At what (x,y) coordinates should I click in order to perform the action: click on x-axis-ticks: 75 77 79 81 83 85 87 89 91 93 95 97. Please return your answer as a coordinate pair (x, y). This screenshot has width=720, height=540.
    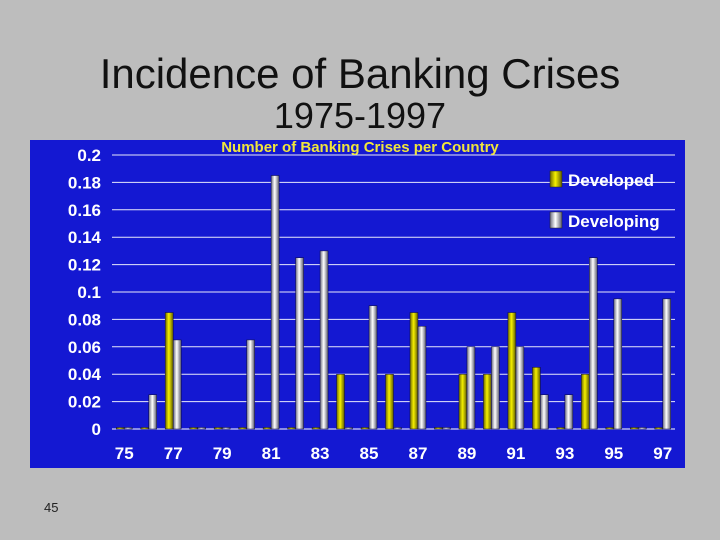
    Looking at the image, I should click on (393, 453).